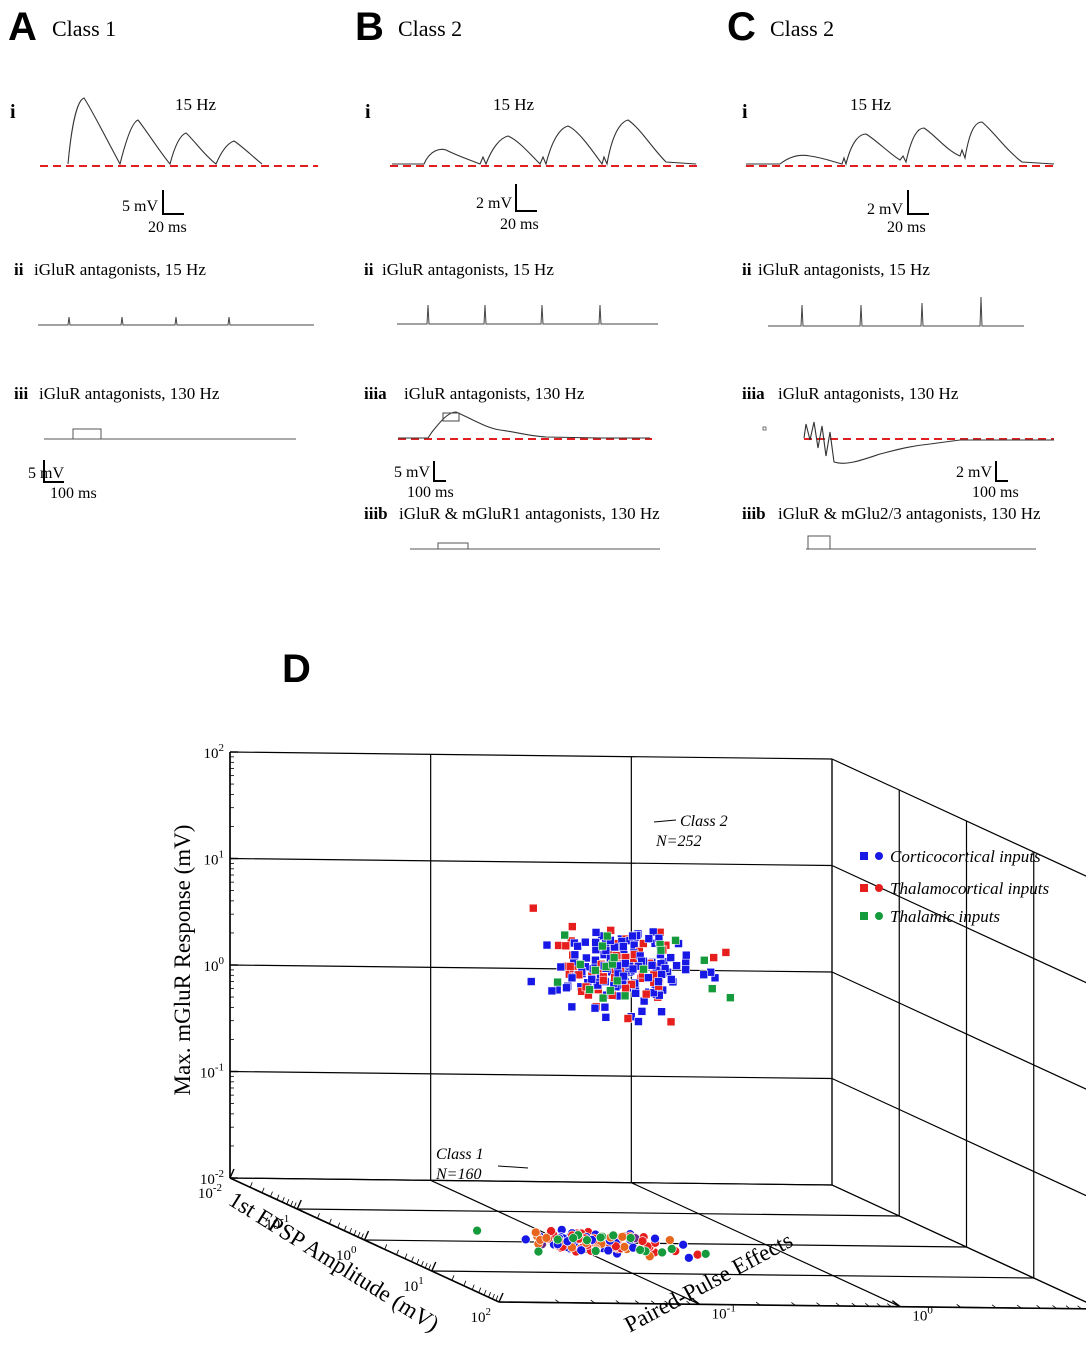  What do you see at coordinates (219, 1174) in the screenshot?
I see `tick-exponent: -2` at bounding box center [219, 1174].